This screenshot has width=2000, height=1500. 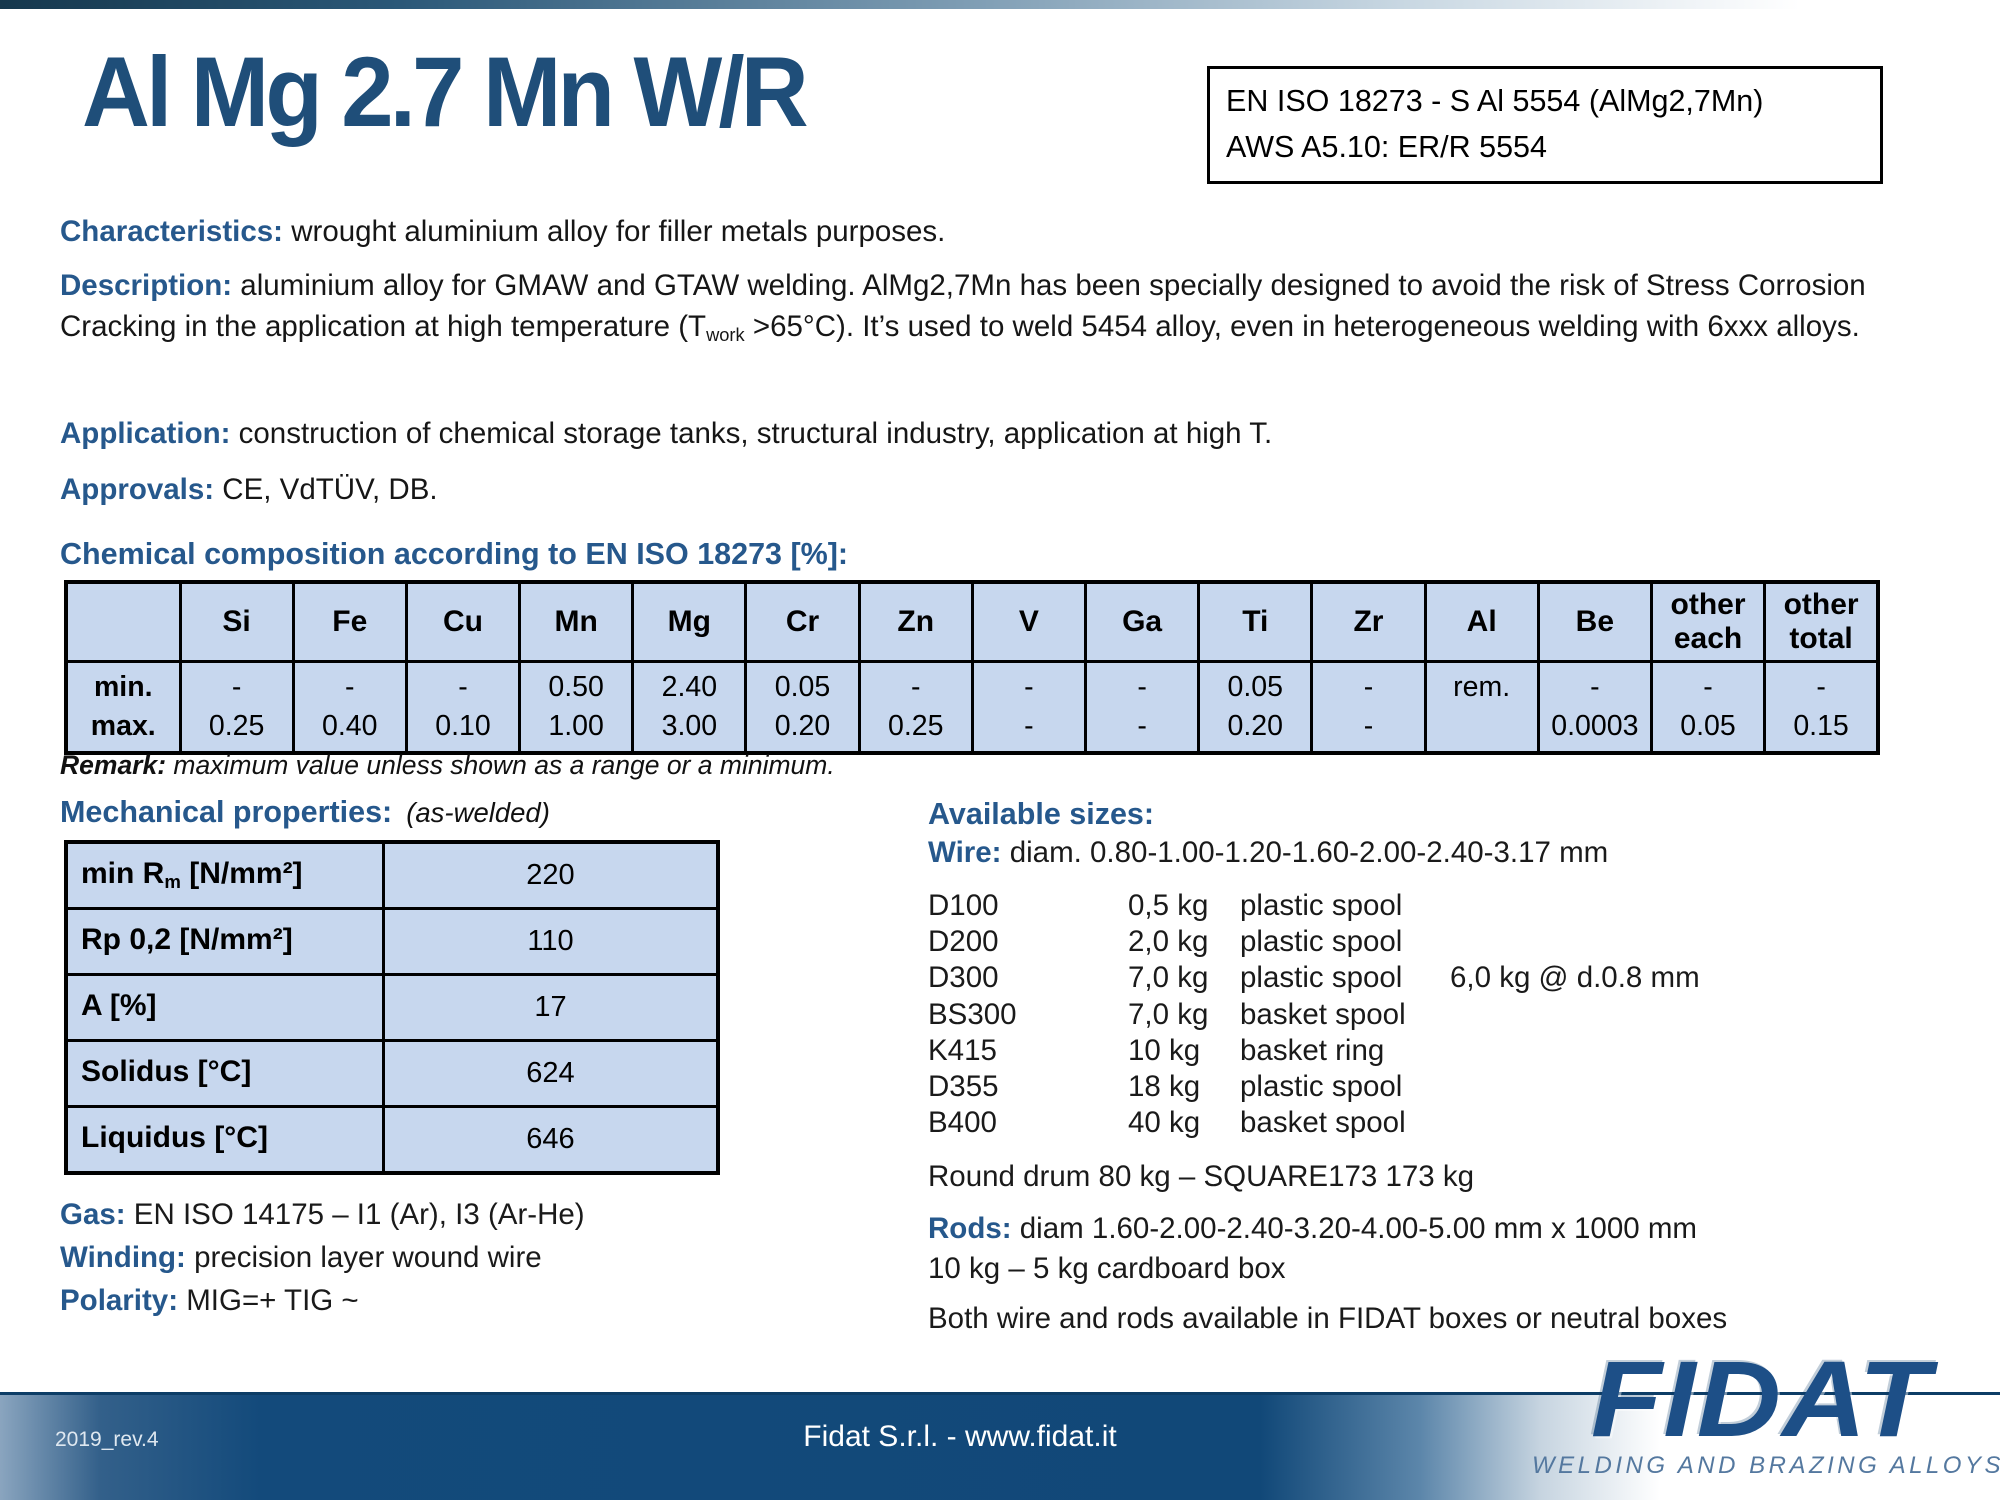 I want to click on polarity-line: Polarity: MIG=+ TIG ~, so click(x=209, y=1301).